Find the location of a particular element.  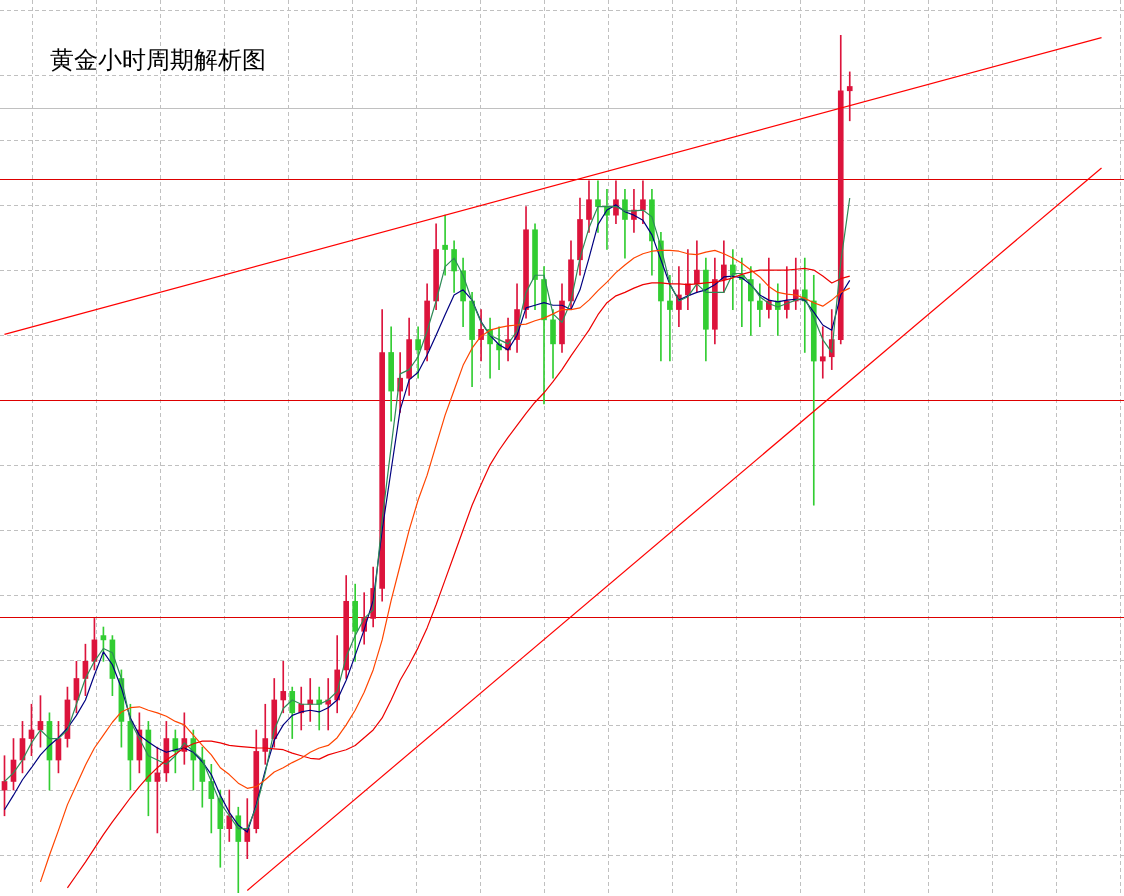

text: 黄金小时周期解析图 is located at coordinates (158, 60).